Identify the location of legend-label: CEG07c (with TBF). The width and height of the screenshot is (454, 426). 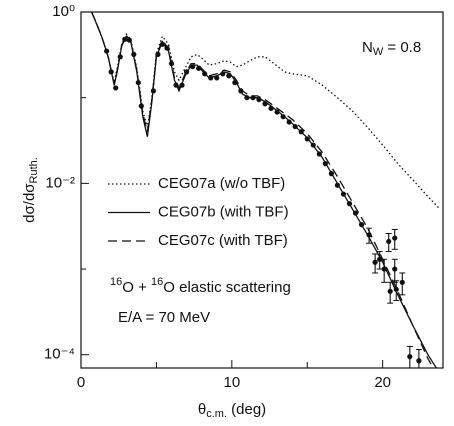
(223, 240).